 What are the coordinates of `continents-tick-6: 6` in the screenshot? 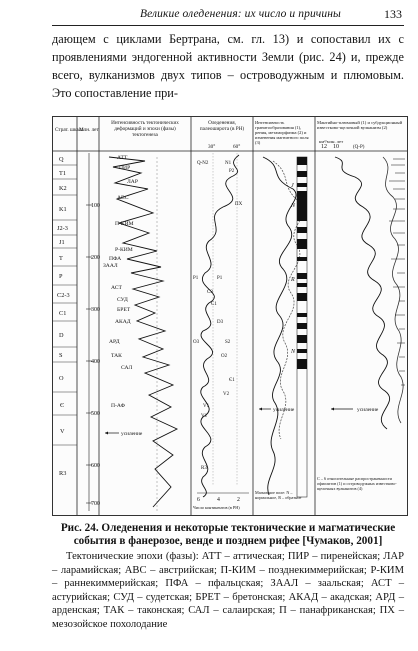 It's located at (198, 500).